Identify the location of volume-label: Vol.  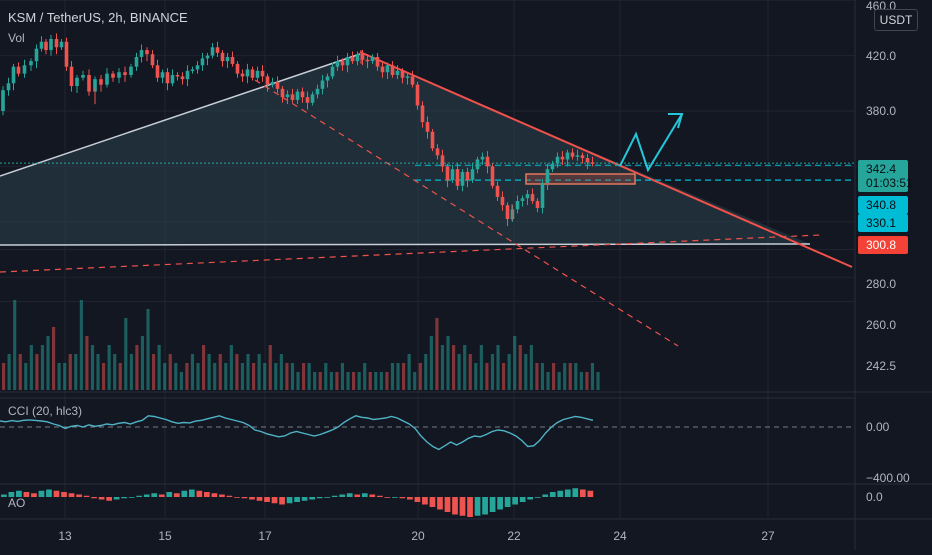
(16, 38).